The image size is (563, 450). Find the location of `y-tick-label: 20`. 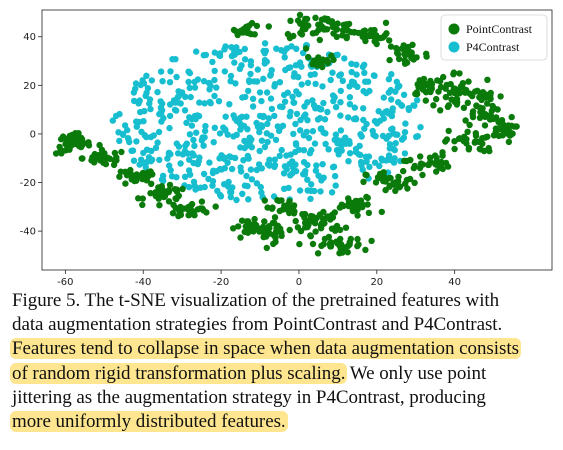

y-tick-label: 20 is located at coordinates (29, 86).